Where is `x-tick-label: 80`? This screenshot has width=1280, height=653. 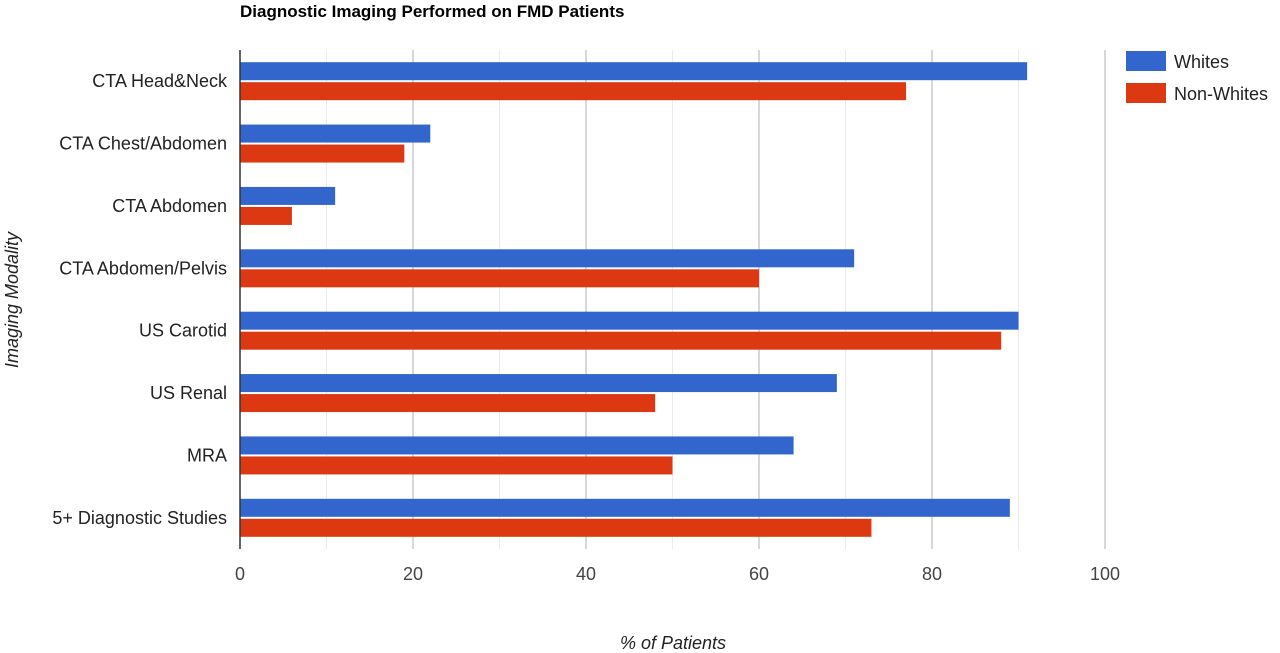 x-tick-label: 80 is located at coordinates (932, 574).